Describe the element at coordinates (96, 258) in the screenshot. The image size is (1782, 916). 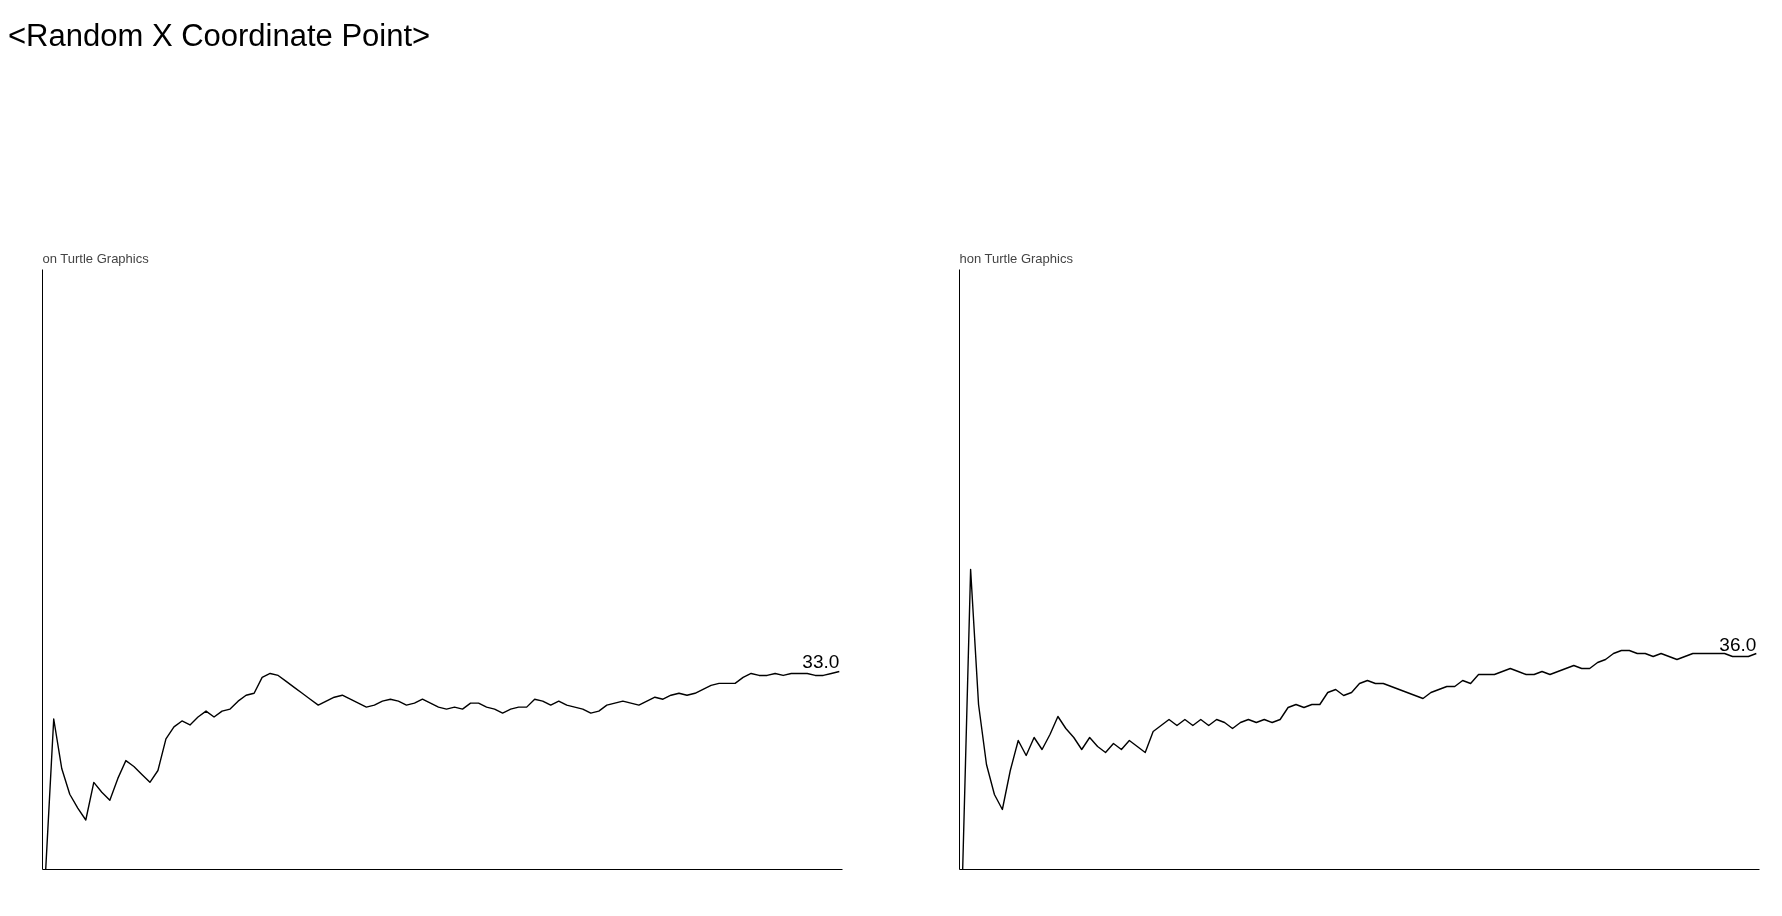
I see `chart-subtitle: on Turtle Graphics` at that location.